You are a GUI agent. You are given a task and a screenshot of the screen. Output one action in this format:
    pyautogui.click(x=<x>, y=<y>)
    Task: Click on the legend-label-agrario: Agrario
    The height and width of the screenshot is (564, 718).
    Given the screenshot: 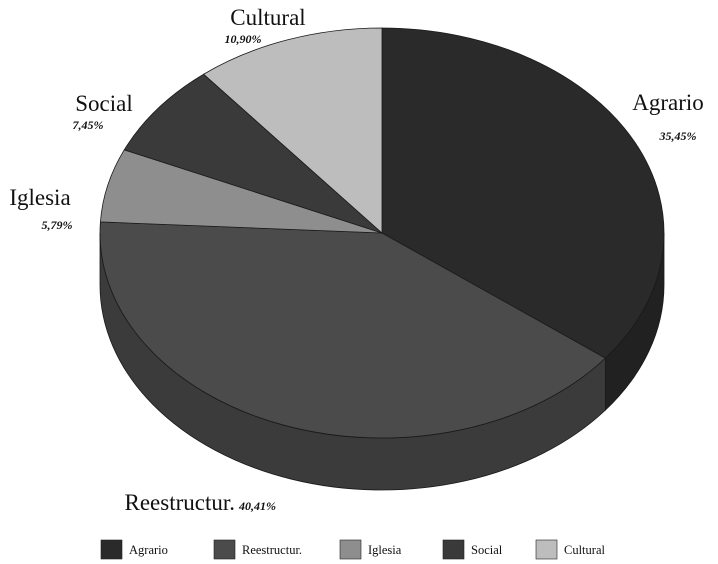 What is the action you would take?
    pyautogui.click(x=148, y=550)
    